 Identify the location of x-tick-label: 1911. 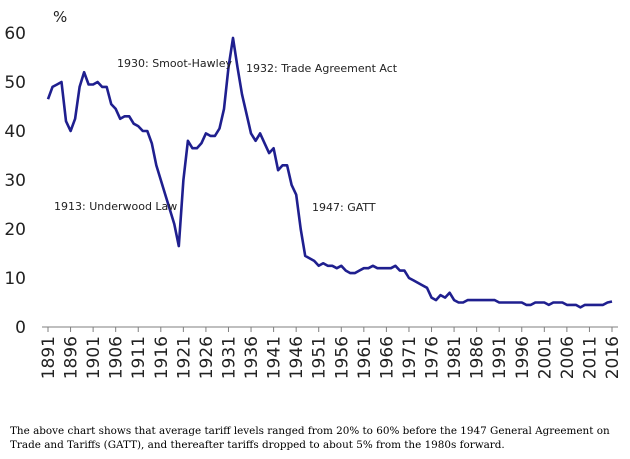
(139, 357).